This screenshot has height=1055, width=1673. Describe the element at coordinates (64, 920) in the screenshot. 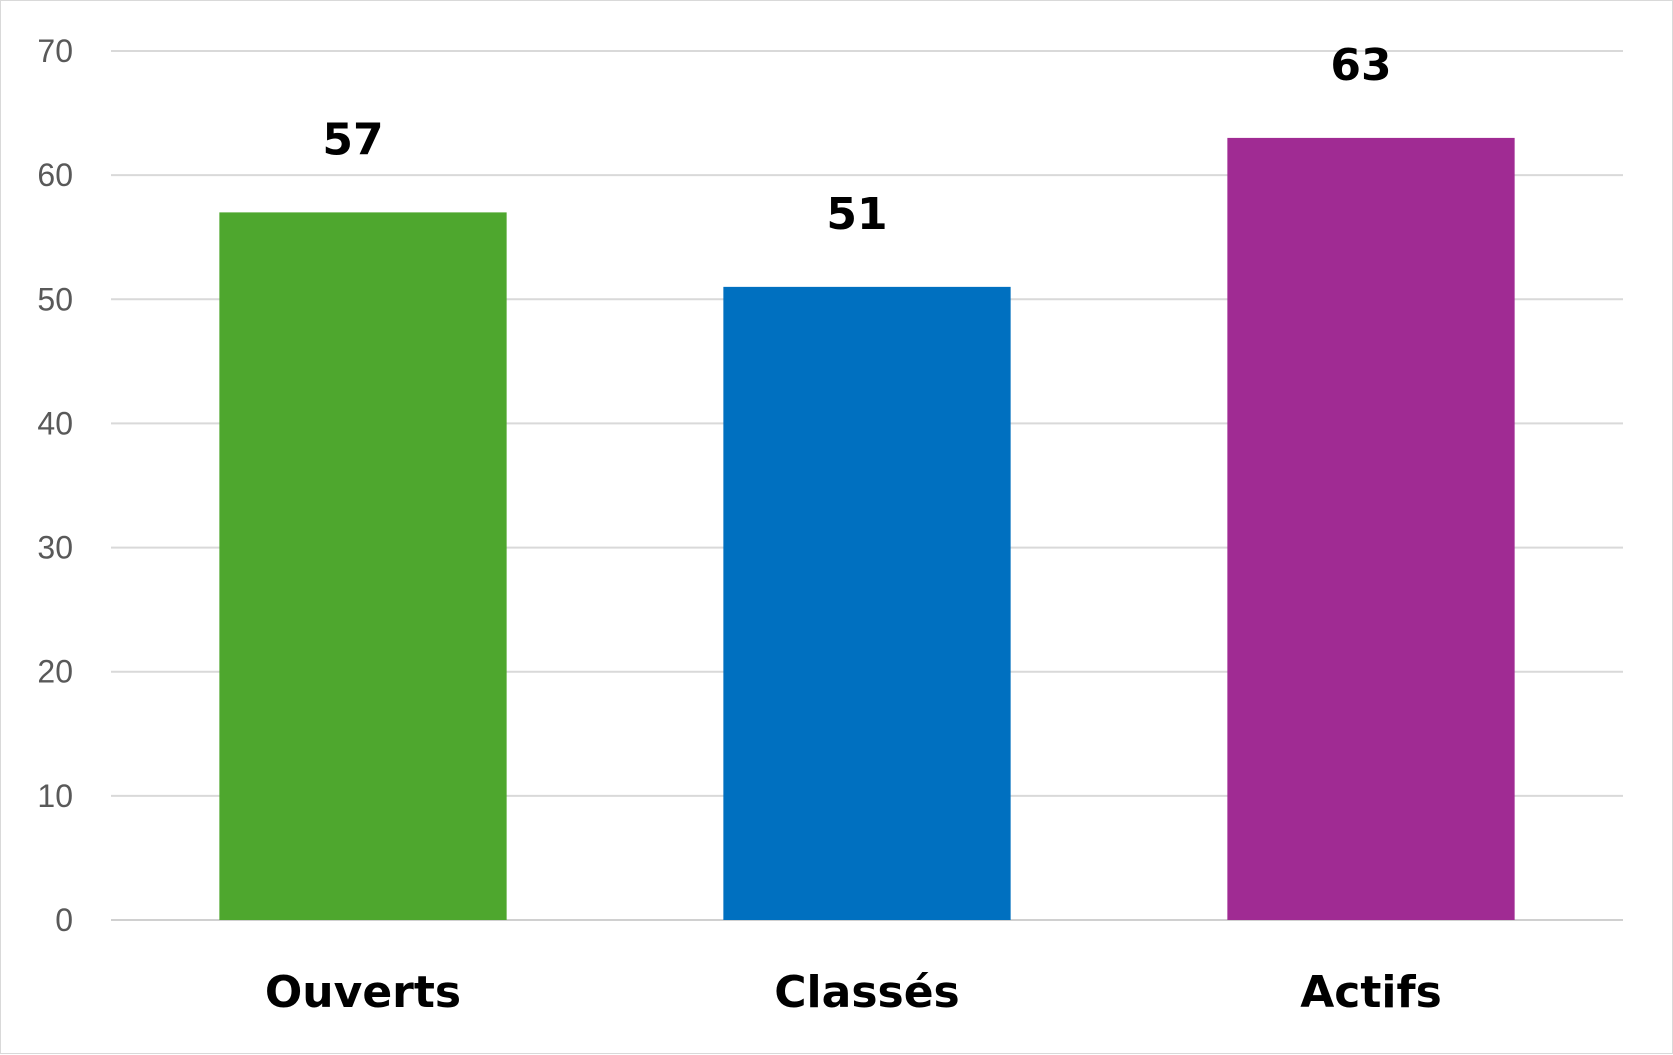

I see `y-tick-label: 0` at that location.